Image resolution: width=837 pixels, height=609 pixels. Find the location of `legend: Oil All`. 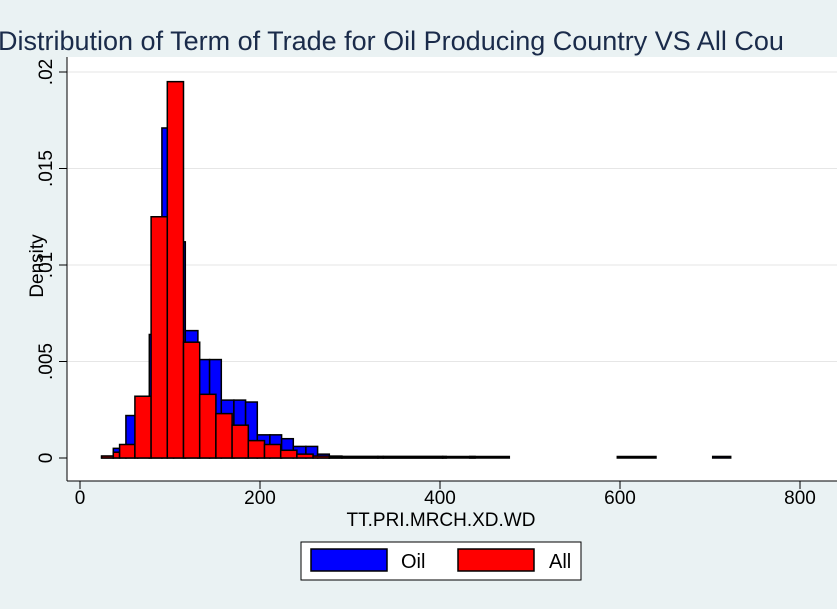

legend: Oil All is located at coordinates (441, 561).